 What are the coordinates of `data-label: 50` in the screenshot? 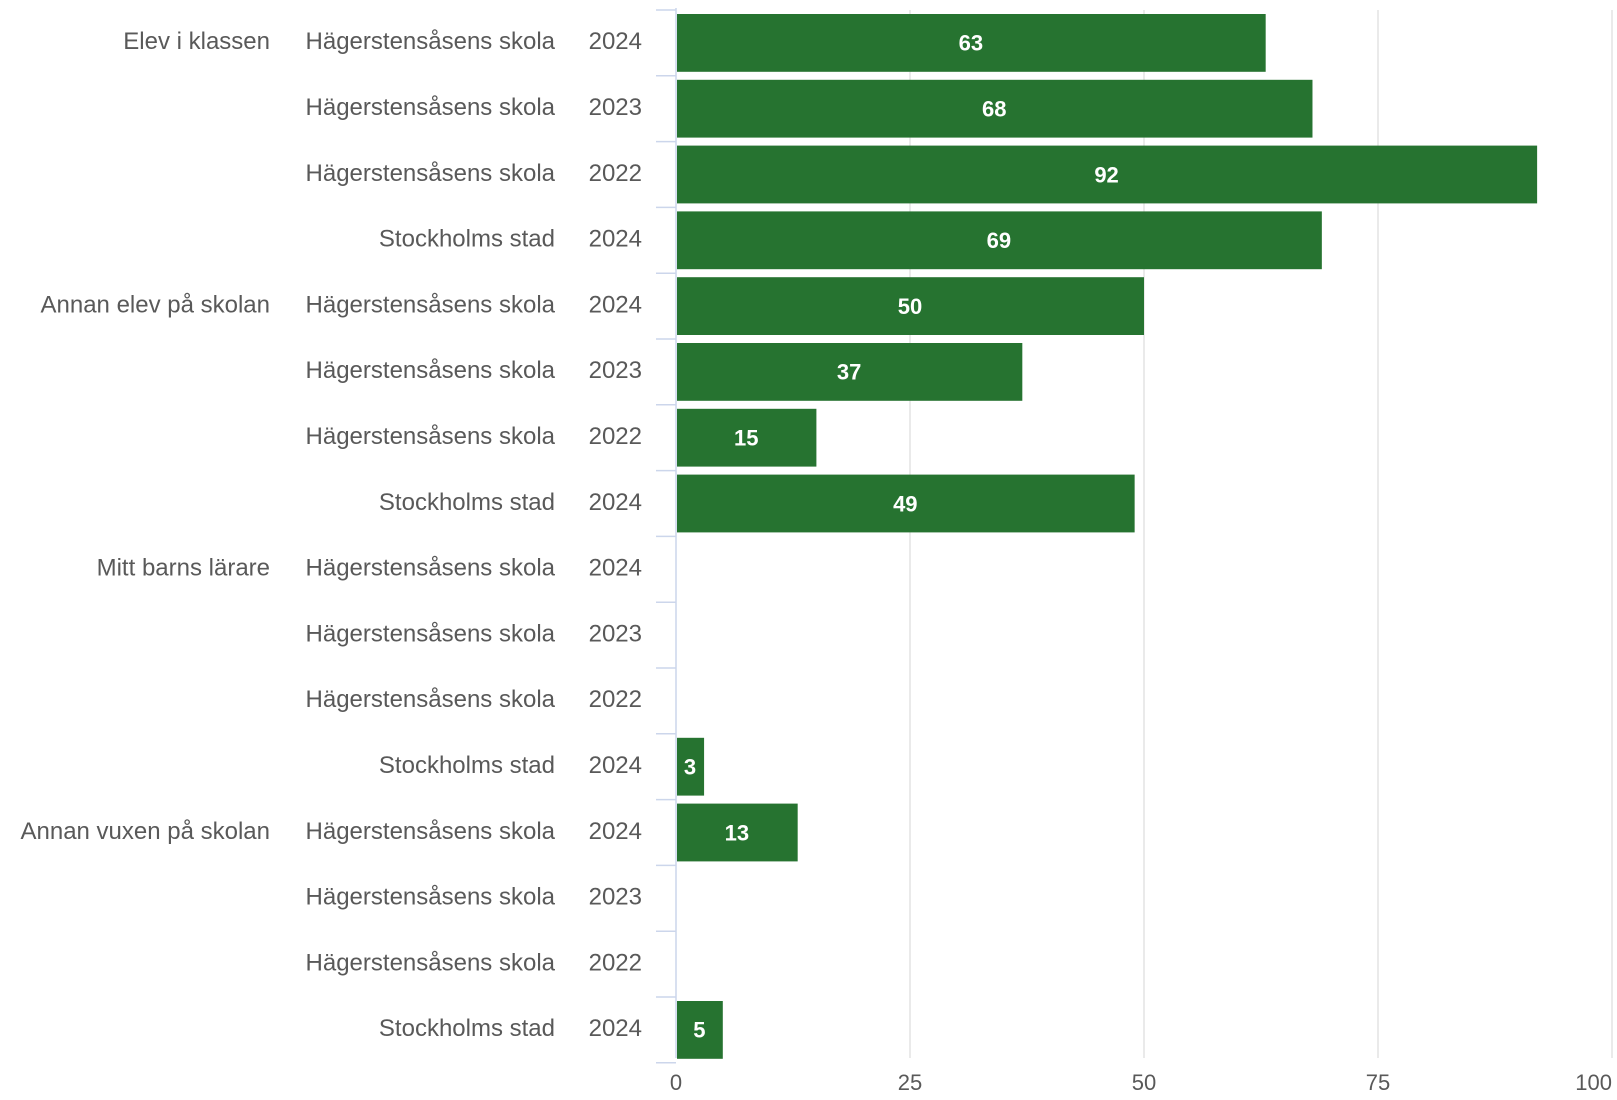 It's located at (910, 306).